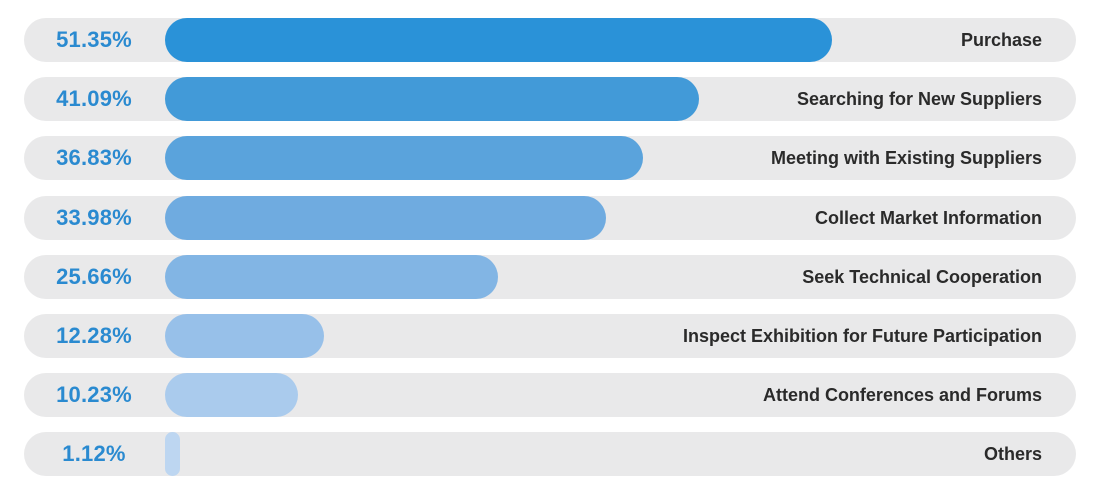  I want to click on bar-row: 36.83% Meeting with Existing Suppliers, so click(550, 158).